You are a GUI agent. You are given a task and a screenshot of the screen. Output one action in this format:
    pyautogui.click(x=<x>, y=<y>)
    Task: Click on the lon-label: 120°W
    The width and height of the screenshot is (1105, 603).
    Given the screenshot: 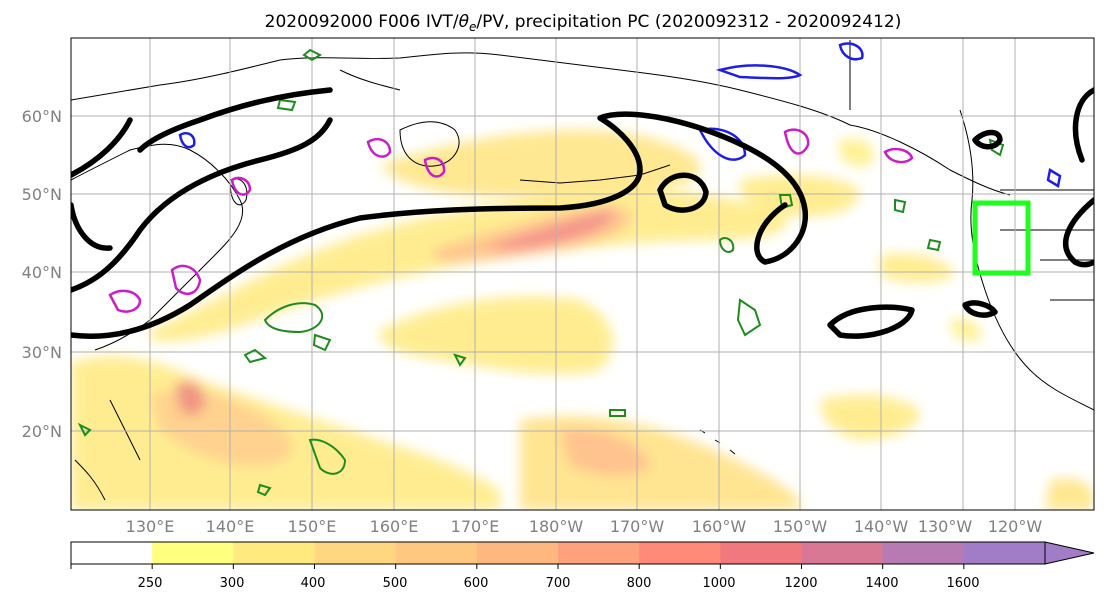 What is the action you would take?
    pyautogui.click(x=1015, y=526)
    